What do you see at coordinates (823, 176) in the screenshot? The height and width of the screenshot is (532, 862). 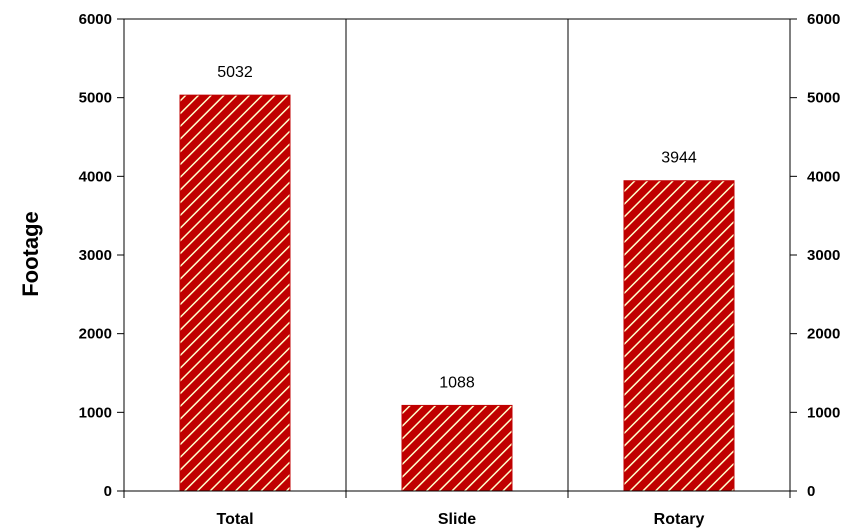 I see `y-tick-label-right: 4000` at bounding box center [823, 176].